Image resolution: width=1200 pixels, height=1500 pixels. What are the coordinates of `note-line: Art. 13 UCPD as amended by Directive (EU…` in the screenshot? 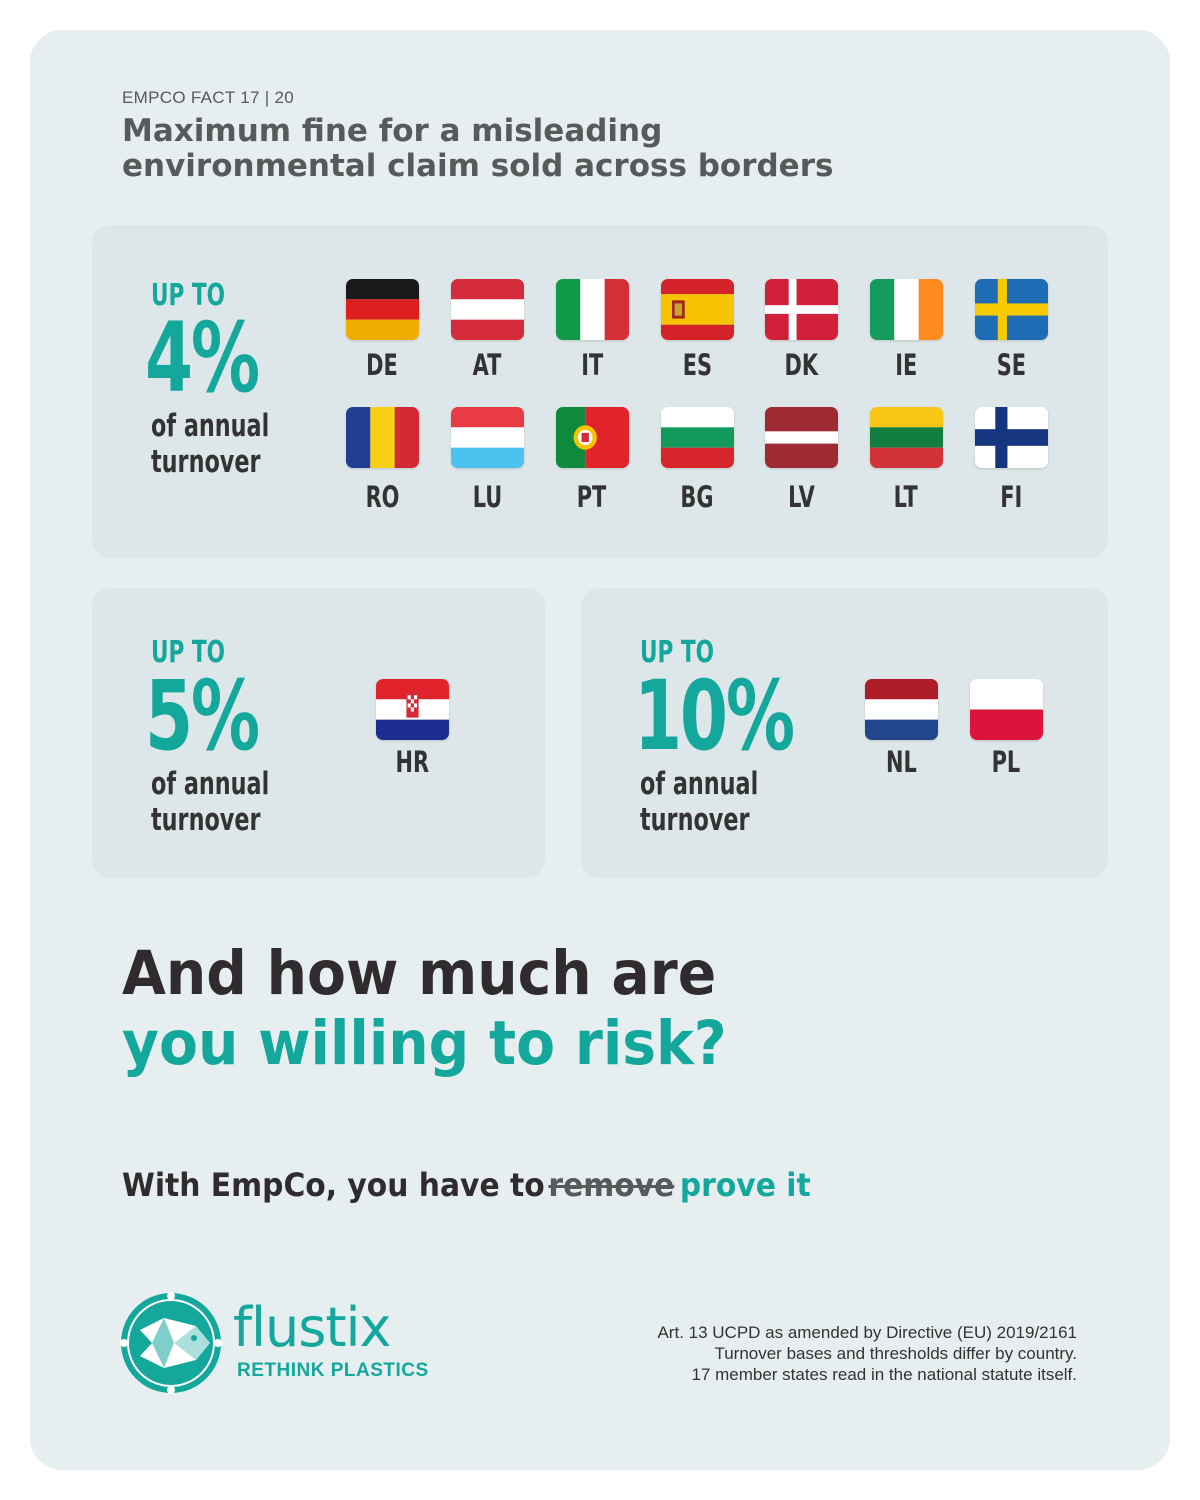 It's located at (867, 1332).